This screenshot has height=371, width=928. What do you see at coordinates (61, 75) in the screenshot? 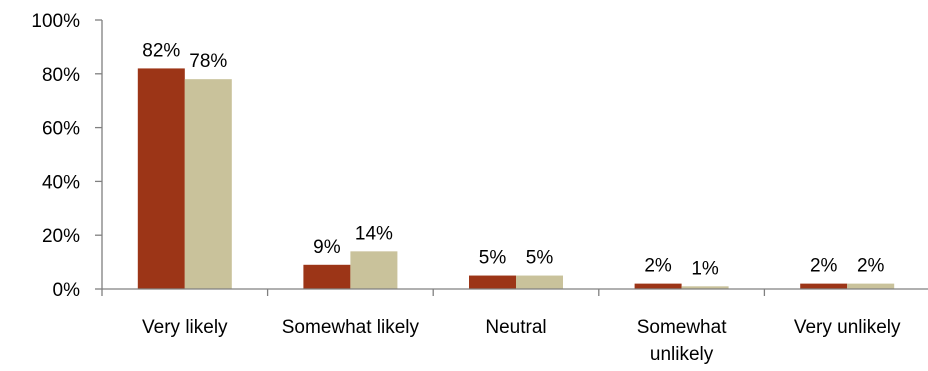
I see `y-tick-label: 80%` at bounding box center [61, 75].